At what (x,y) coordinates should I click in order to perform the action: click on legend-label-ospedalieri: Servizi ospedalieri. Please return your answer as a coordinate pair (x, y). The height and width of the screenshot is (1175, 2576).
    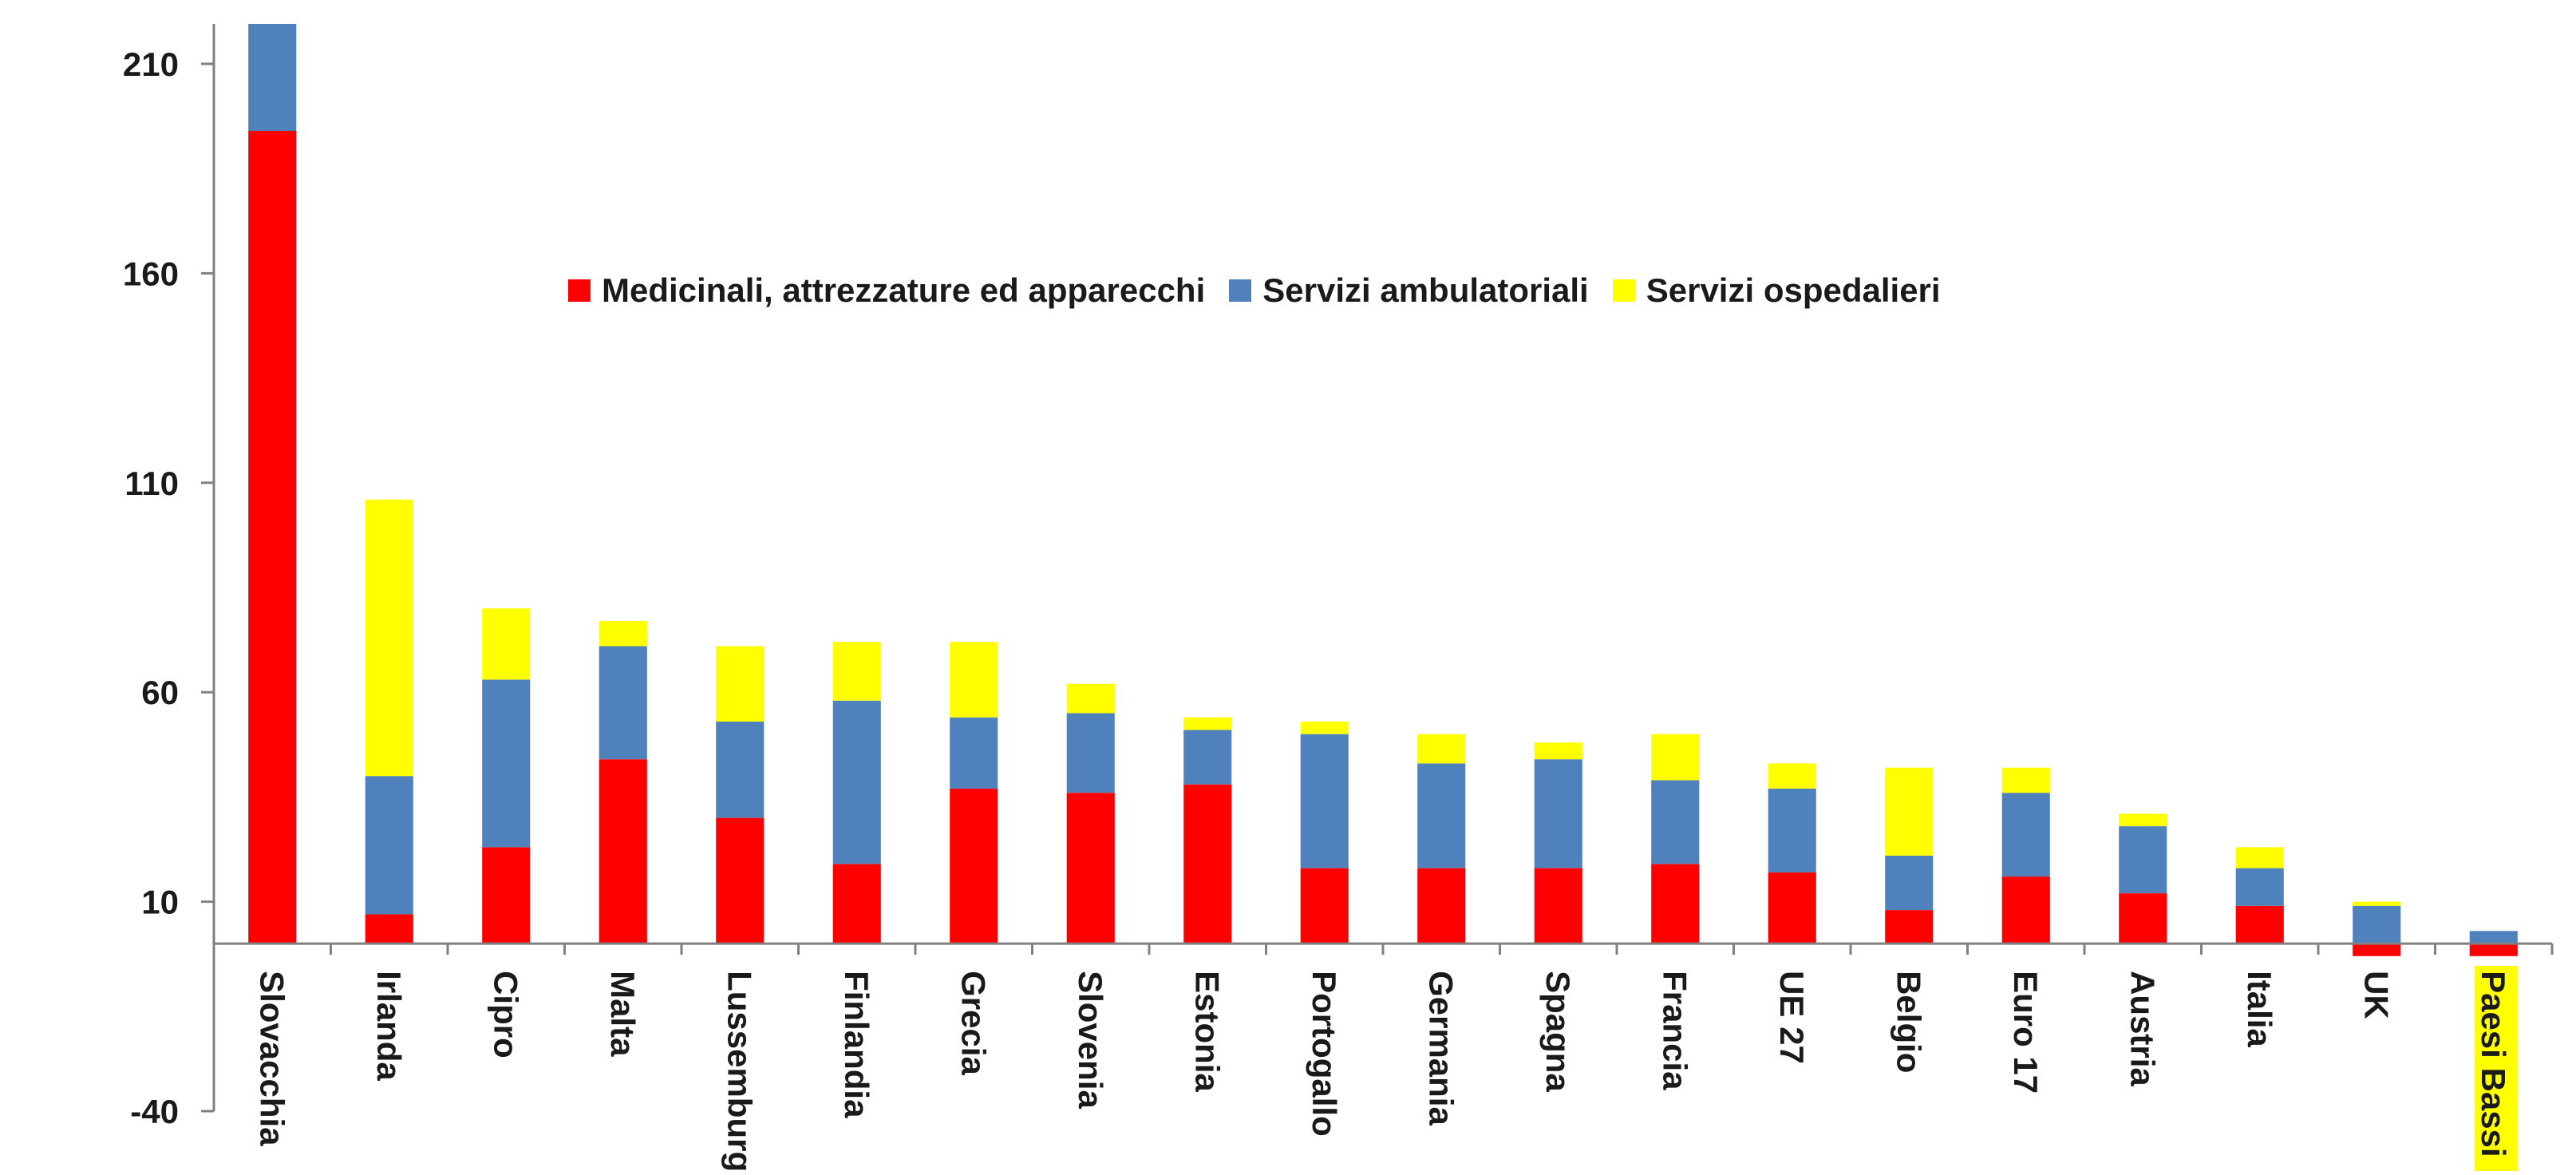
    Looking at the image, I should click on (1793, 290).